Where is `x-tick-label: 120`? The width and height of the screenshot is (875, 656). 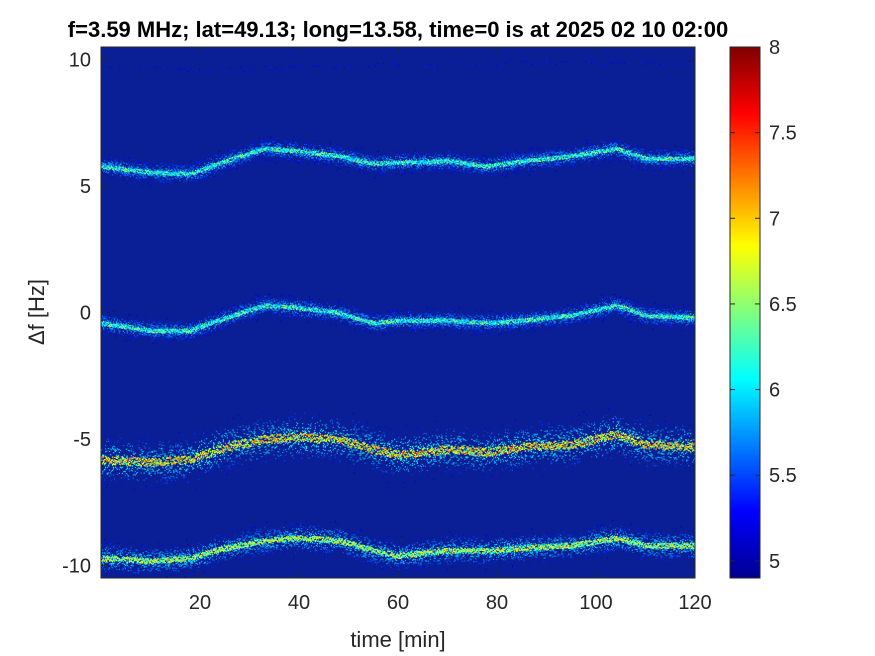 x-tick-label: 120 is located at coordinates (694, 603).